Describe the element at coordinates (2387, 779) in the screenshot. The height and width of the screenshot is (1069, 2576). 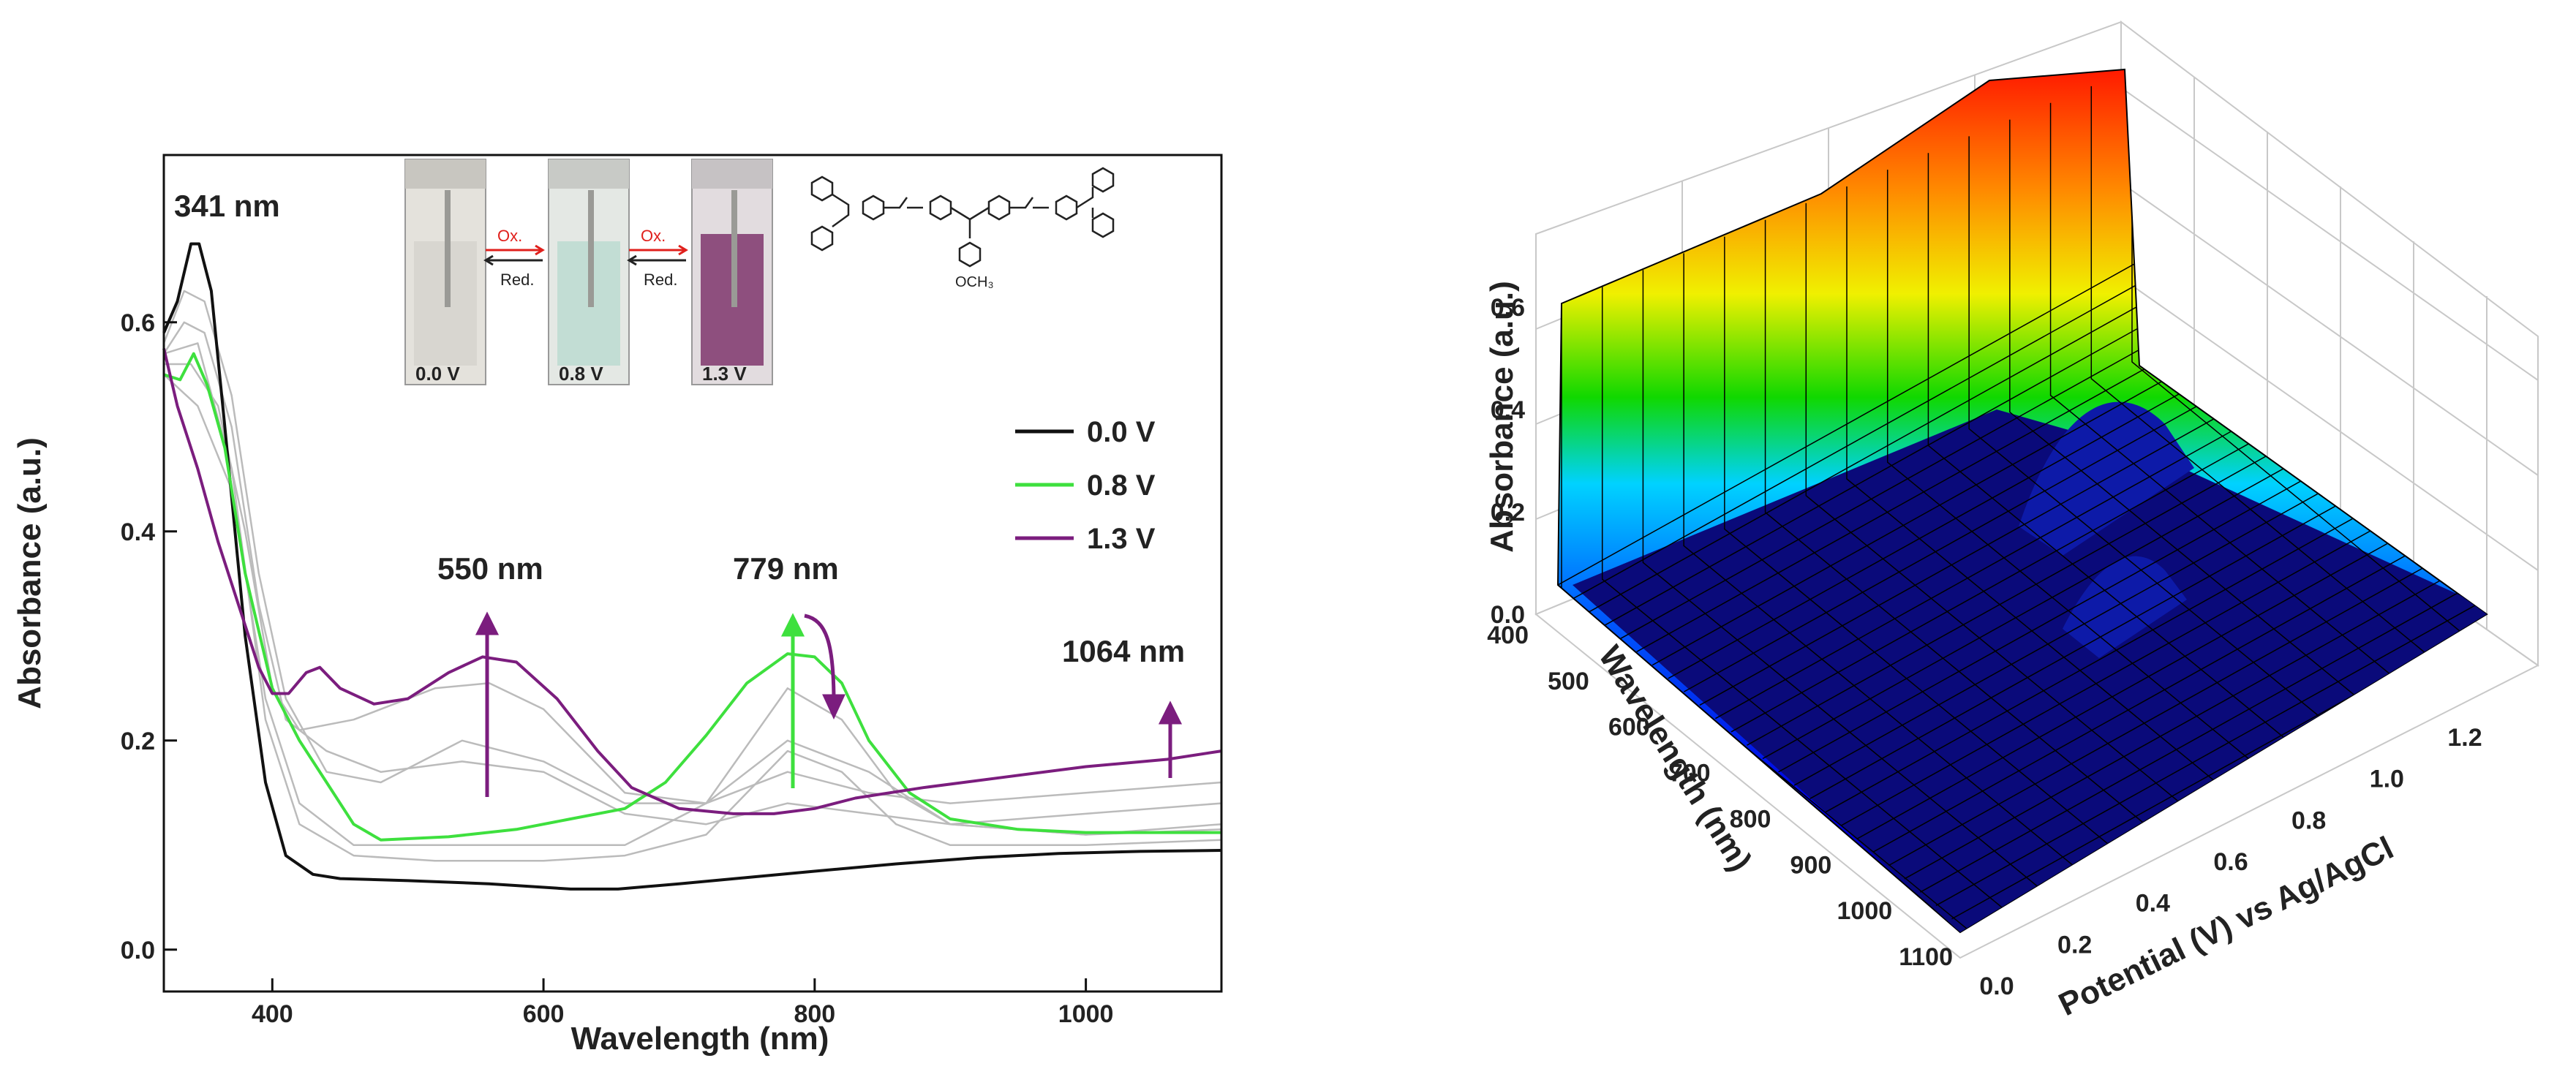
I see `potential-tick-label-5: 1.0` at that location.